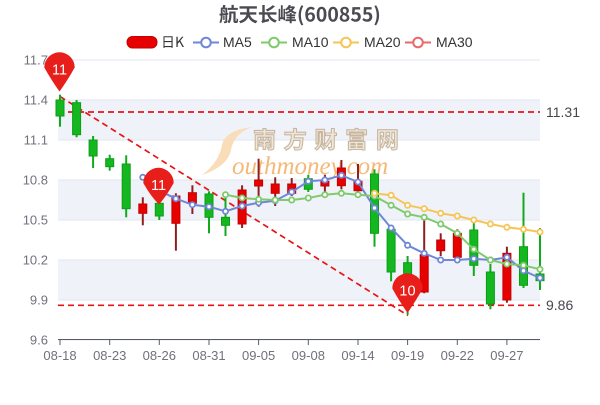 This screenshot has width=600, height=405. What do you see at coordinates (559, 305) in the screenshot?
I see `svg-text: 9.86` at bounding box center [559, 305].